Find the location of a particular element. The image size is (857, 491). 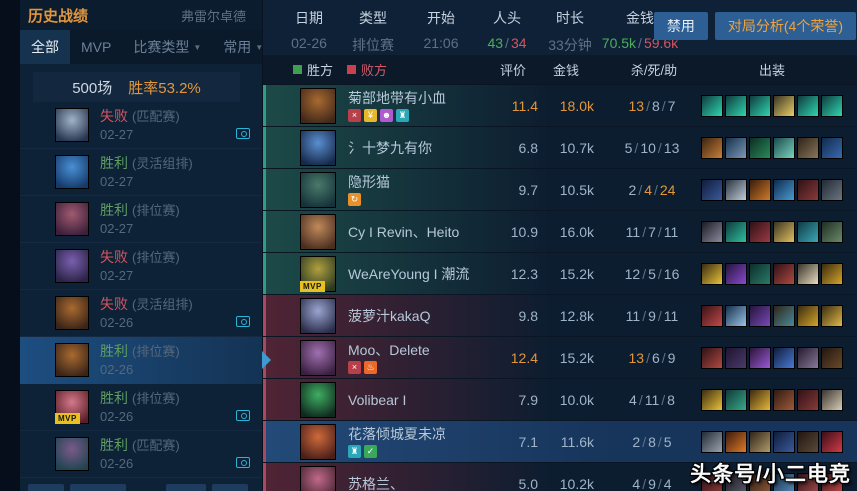

region-label: 弗雷尔卓德 is located at coordinates (213, 16).